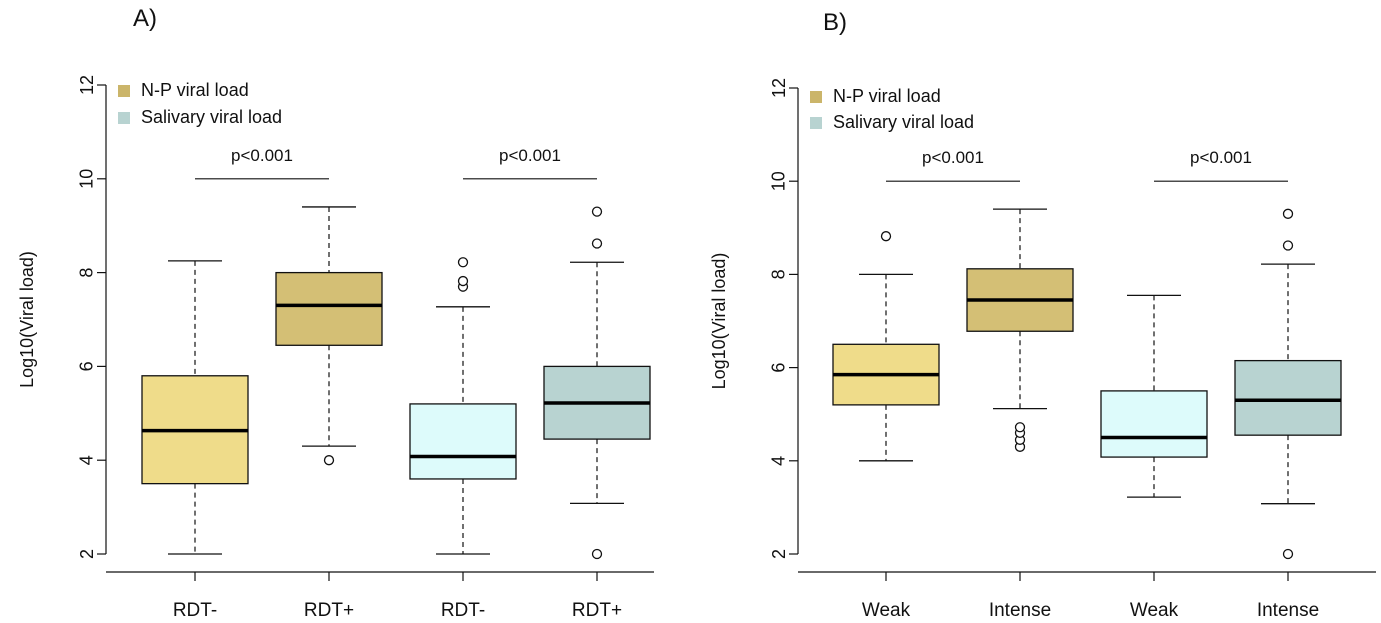  I want to click on panel-label: A), so click(145, 18).